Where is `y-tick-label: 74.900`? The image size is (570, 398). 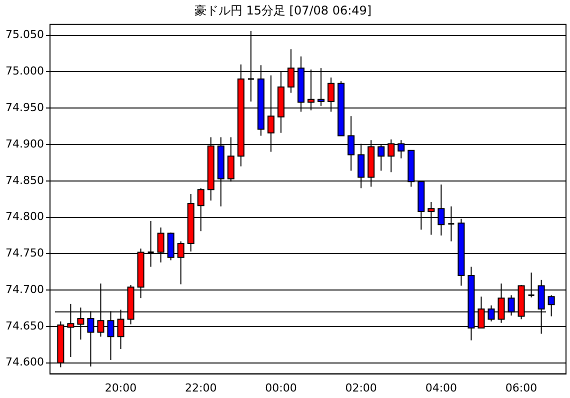 y-tick-label: 74.900 is located at coordinates (25, 143).